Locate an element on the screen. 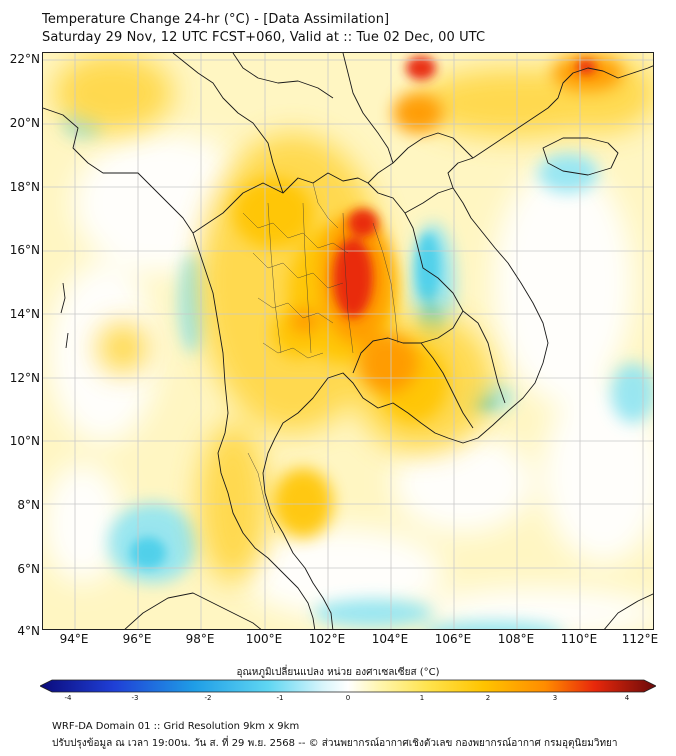 The height and width of the screenshot is (756, 676). lat-label-20n: 20°N is located at coordinates (24, 123).